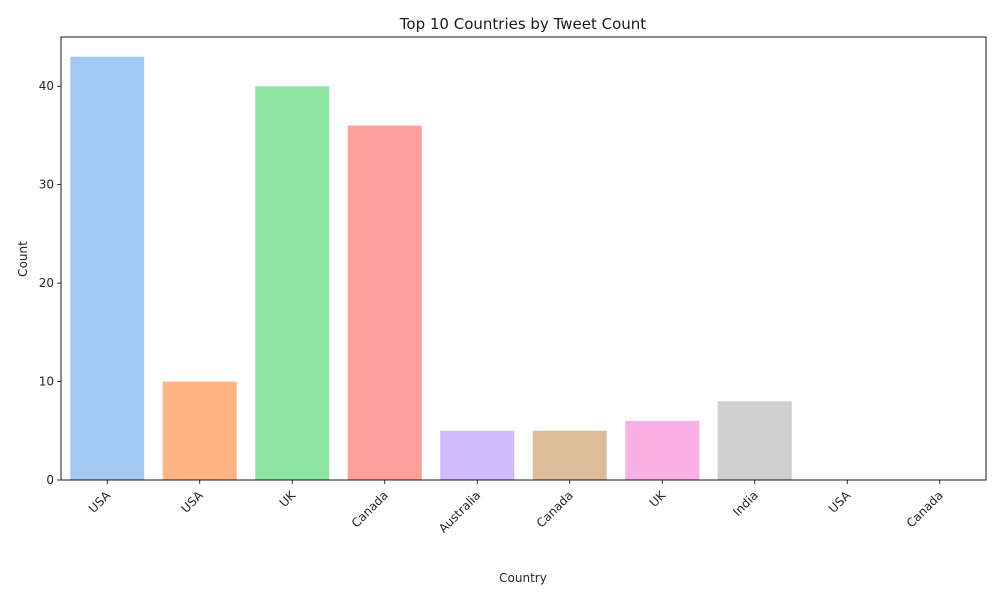 This screenshot has height=600, width=1000. What do you see at coordinates (50, 480) in the screenshot?
I see `y-tick-label: 0` at bounding box center [50, 480].